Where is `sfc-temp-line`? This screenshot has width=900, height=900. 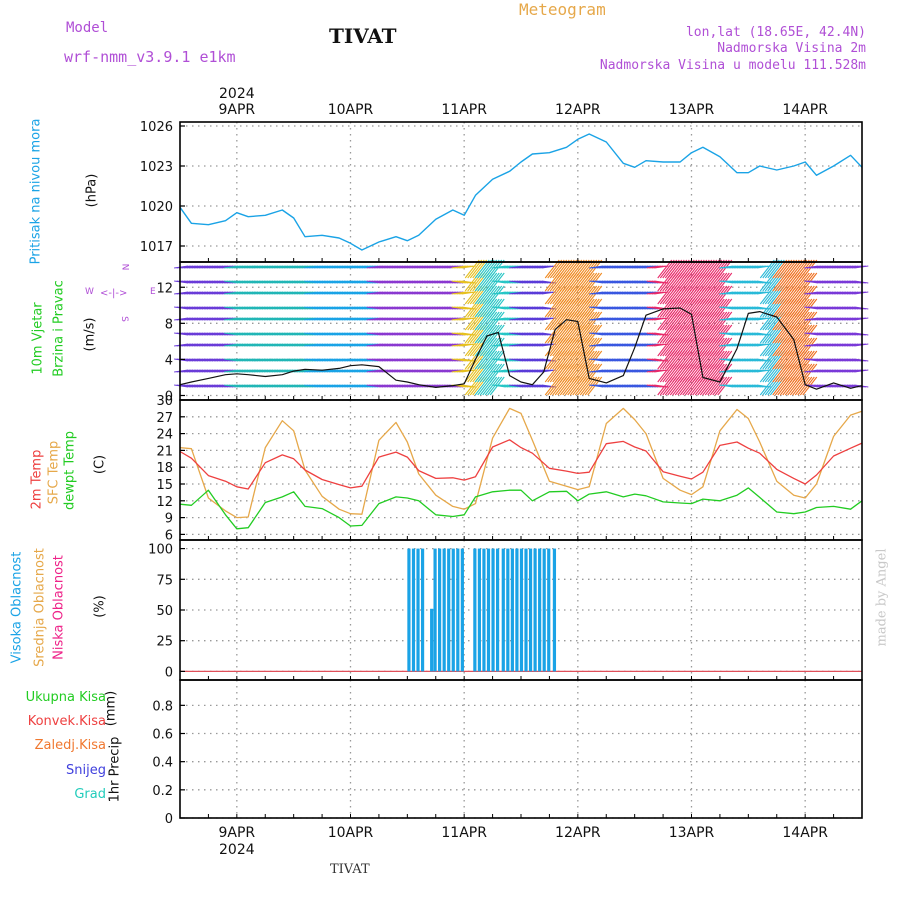
sfc-temp-line is located at coordinates (521, 463).